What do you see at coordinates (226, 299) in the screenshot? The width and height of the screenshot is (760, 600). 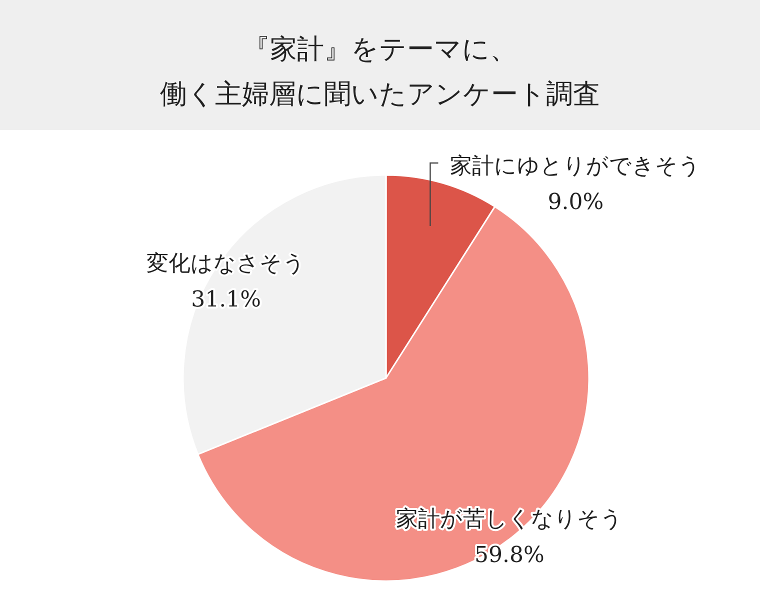 I see `data-label: 31.1%` at bounding box center [226, 299].